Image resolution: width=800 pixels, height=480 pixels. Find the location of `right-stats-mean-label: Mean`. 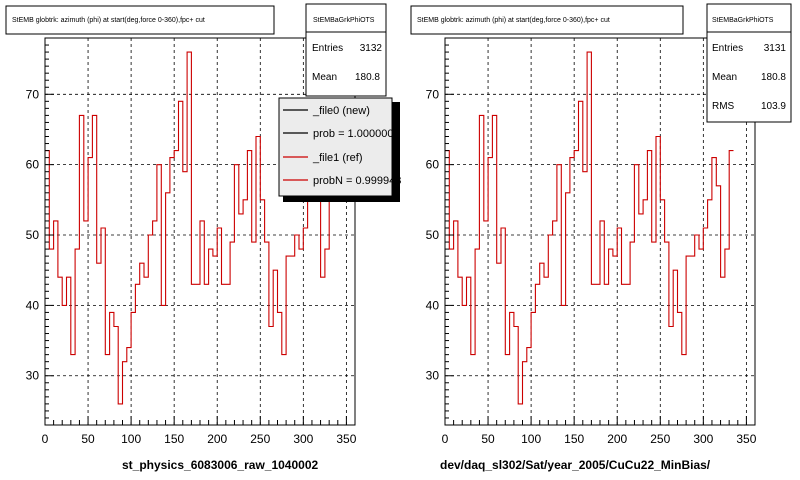

right-stats-mean-label: Mean is located at coordinates (724, 77).